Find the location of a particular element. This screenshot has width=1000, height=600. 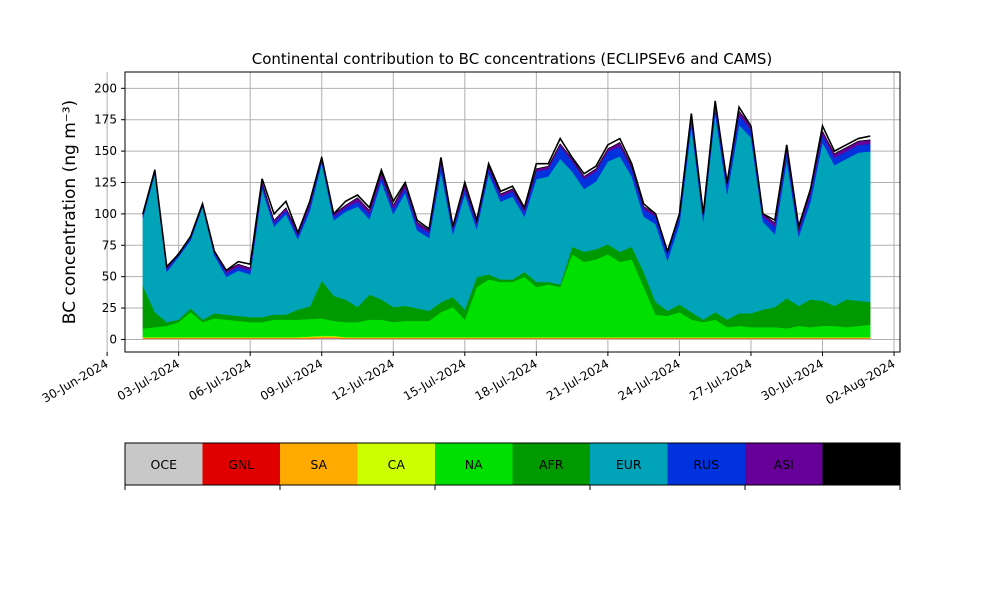

x-tick-label: 09-Jul-2024 is located at coordinates (291, 379).